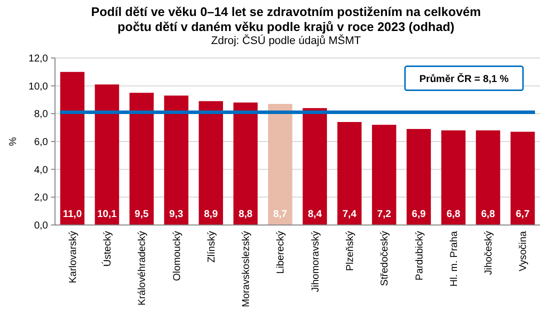  Describe the element at coordinates (176, 214) in the screenshot. I see `data-label: 9,3` at that location.